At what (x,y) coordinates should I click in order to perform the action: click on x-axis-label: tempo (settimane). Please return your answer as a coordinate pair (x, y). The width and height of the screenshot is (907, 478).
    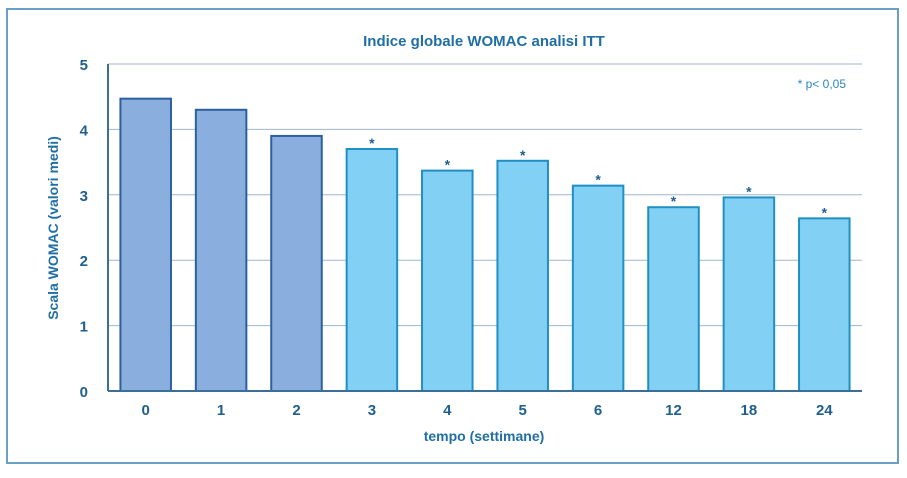
    Looking at the image, I should click on (484, 436).